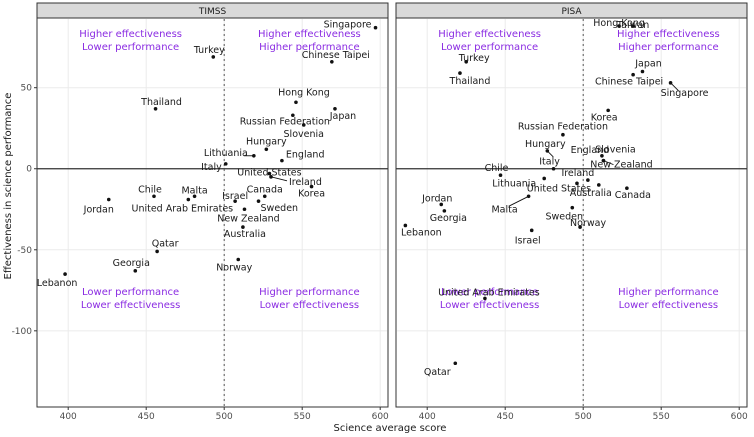  What do you see at coordinates (632, 25) in the screenshot?
I see `point-label: Taiwan` at bounding box center [632, 25].